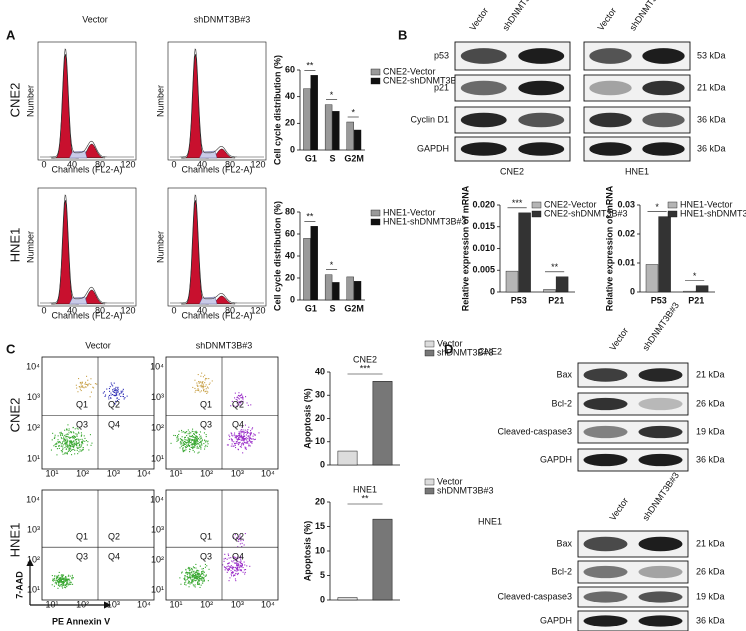 The image size is (746, 631). Describe the element at coordinates (465, 248) in the screenshot. I see `y-axis-label: Relative expression of mRNA` at that location.